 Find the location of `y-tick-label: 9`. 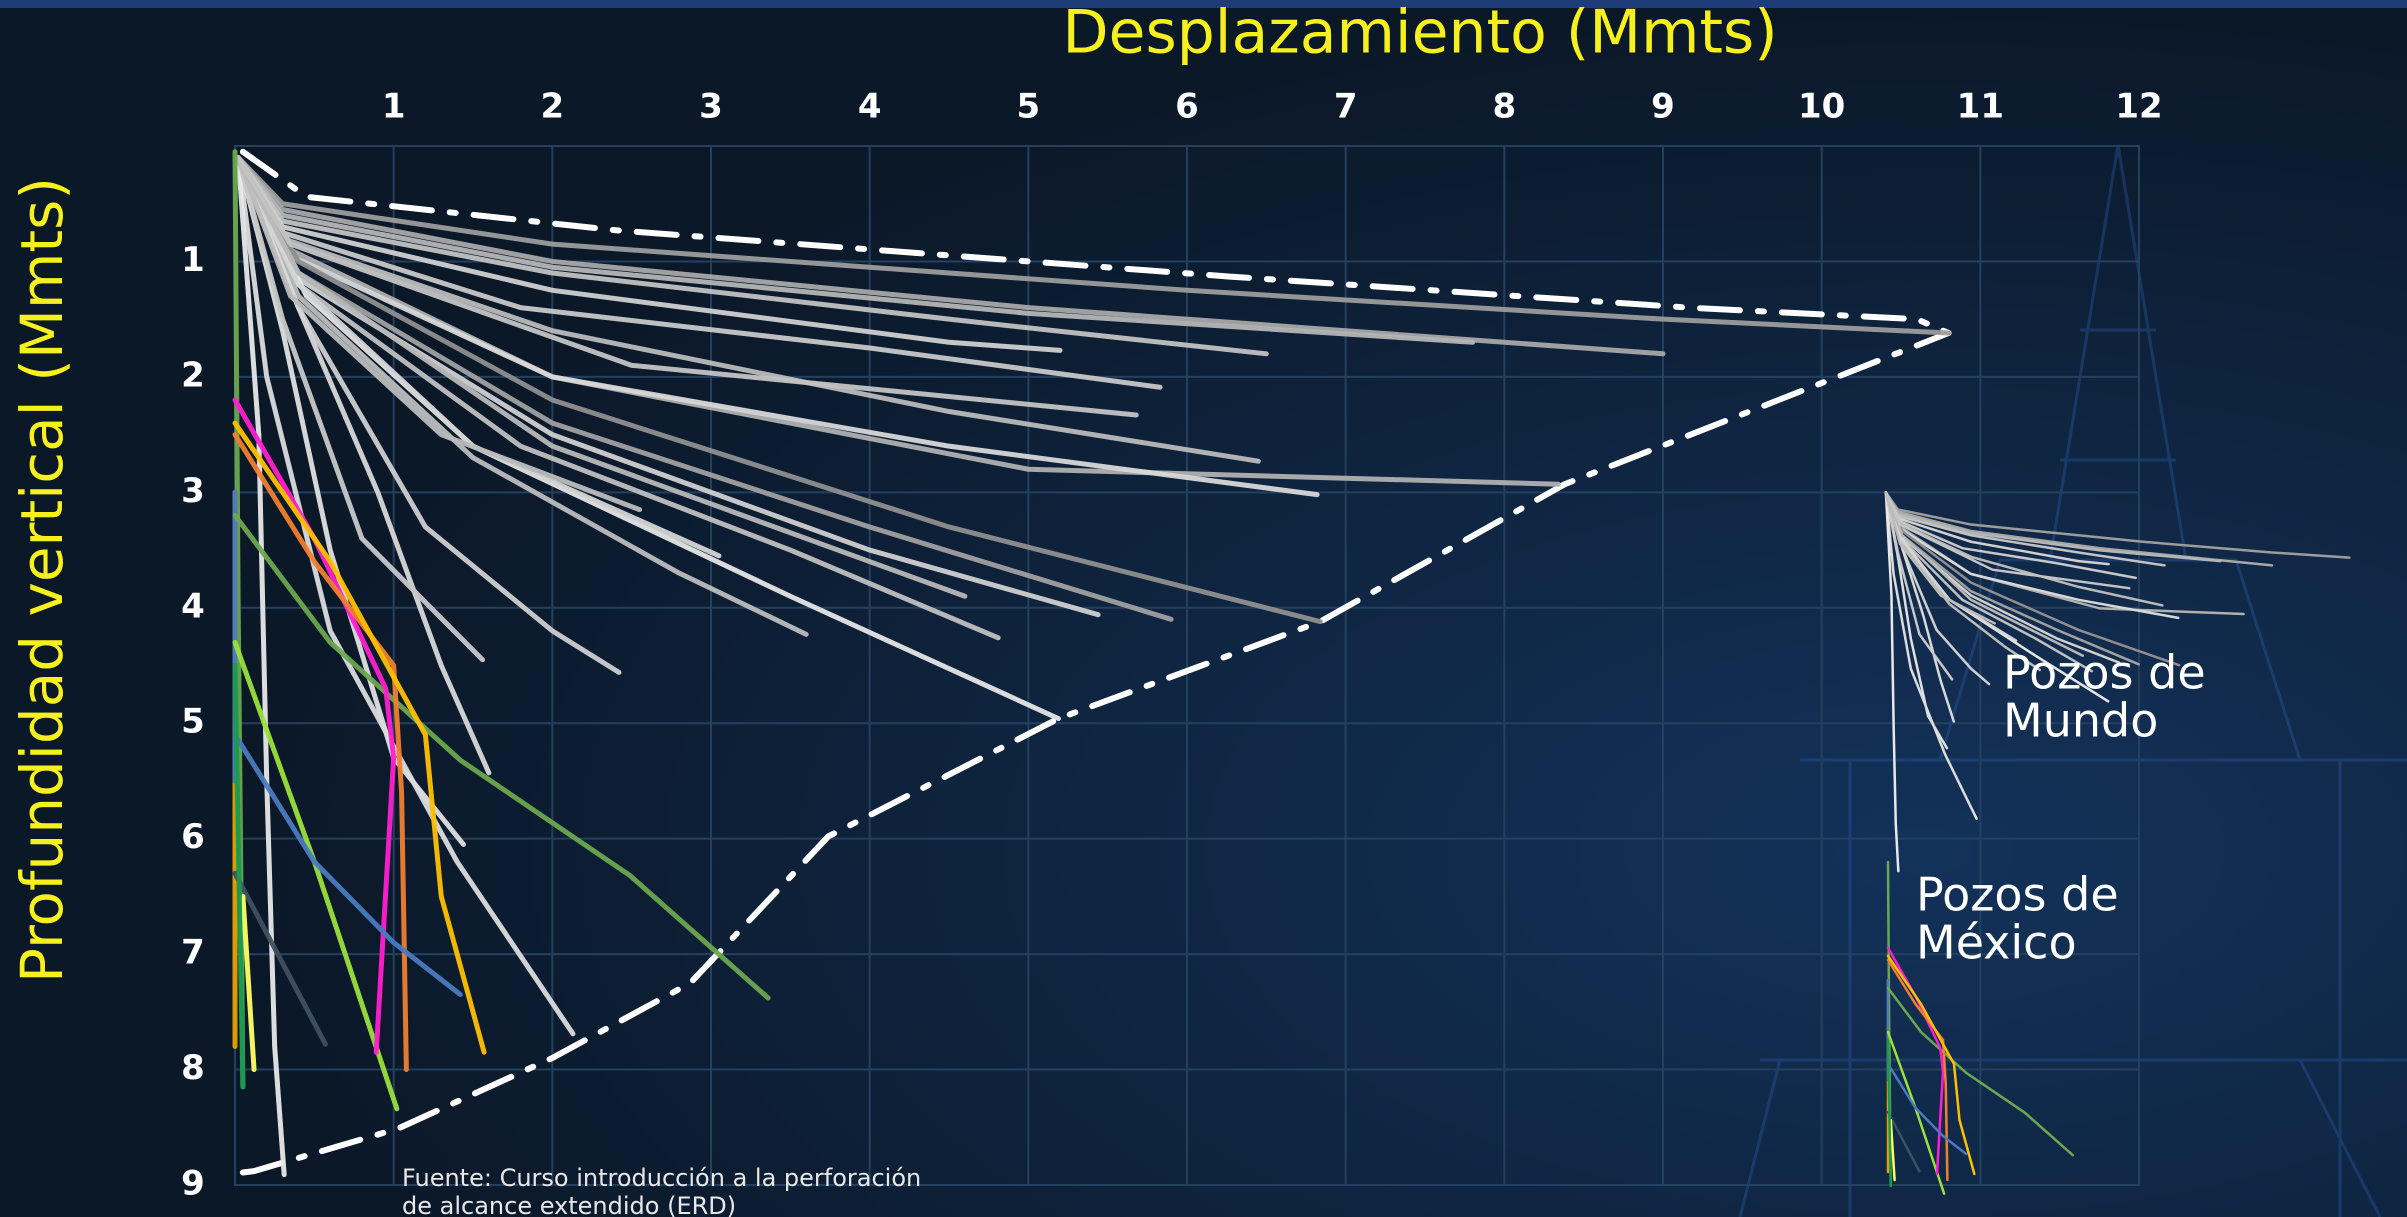

y-tick-label: 9 is located at coordinates (193, 1184).